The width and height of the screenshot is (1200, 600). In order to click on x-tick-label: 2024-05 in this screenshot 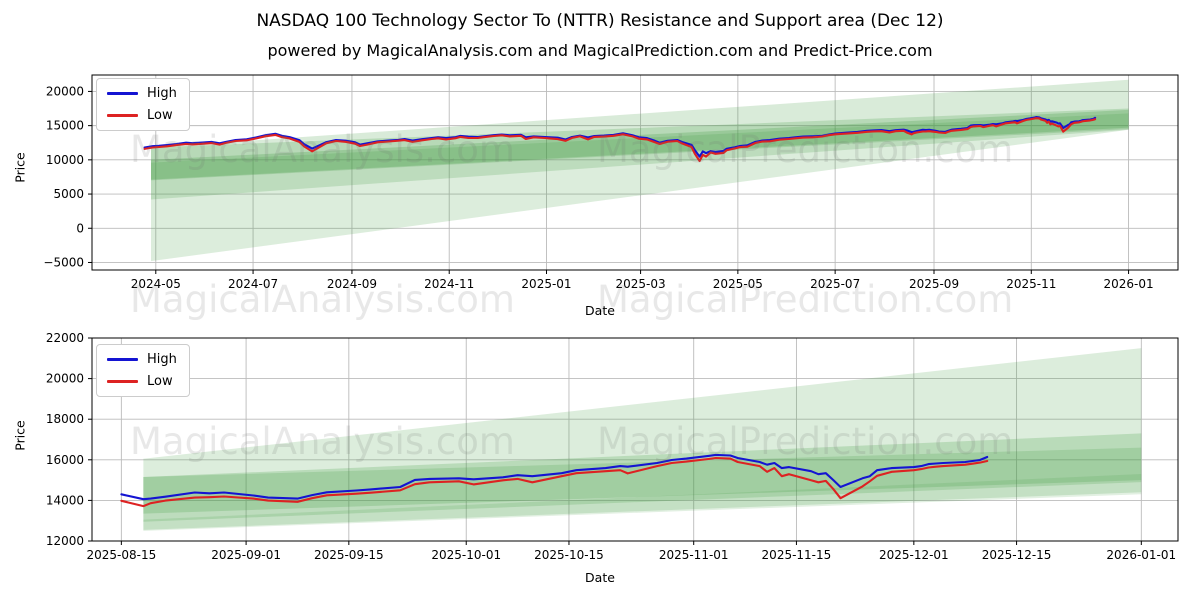, I will do `click(156, 284)`.